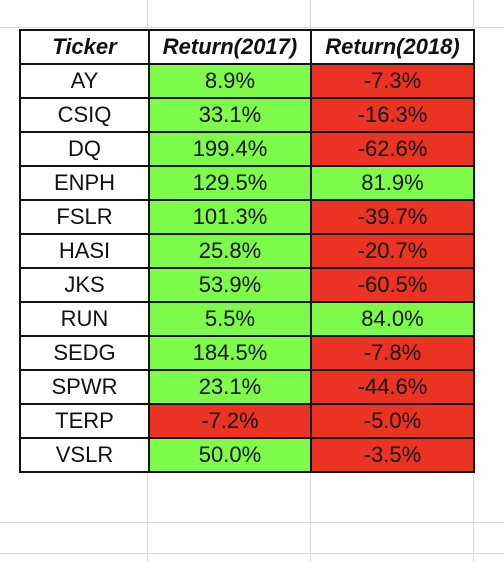  What do you see at coordinates (392, 319) in the screenshot?
I see `cell-return-2018: 84.0%` at bounding box center [392, 319].